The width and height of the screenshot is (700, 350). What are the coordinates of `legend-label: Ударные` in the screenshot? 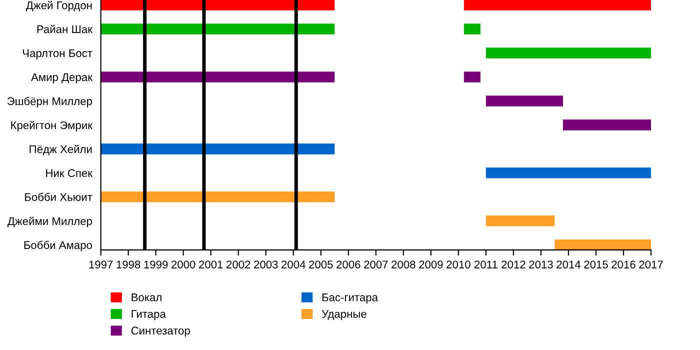 It's located at (344, 315).